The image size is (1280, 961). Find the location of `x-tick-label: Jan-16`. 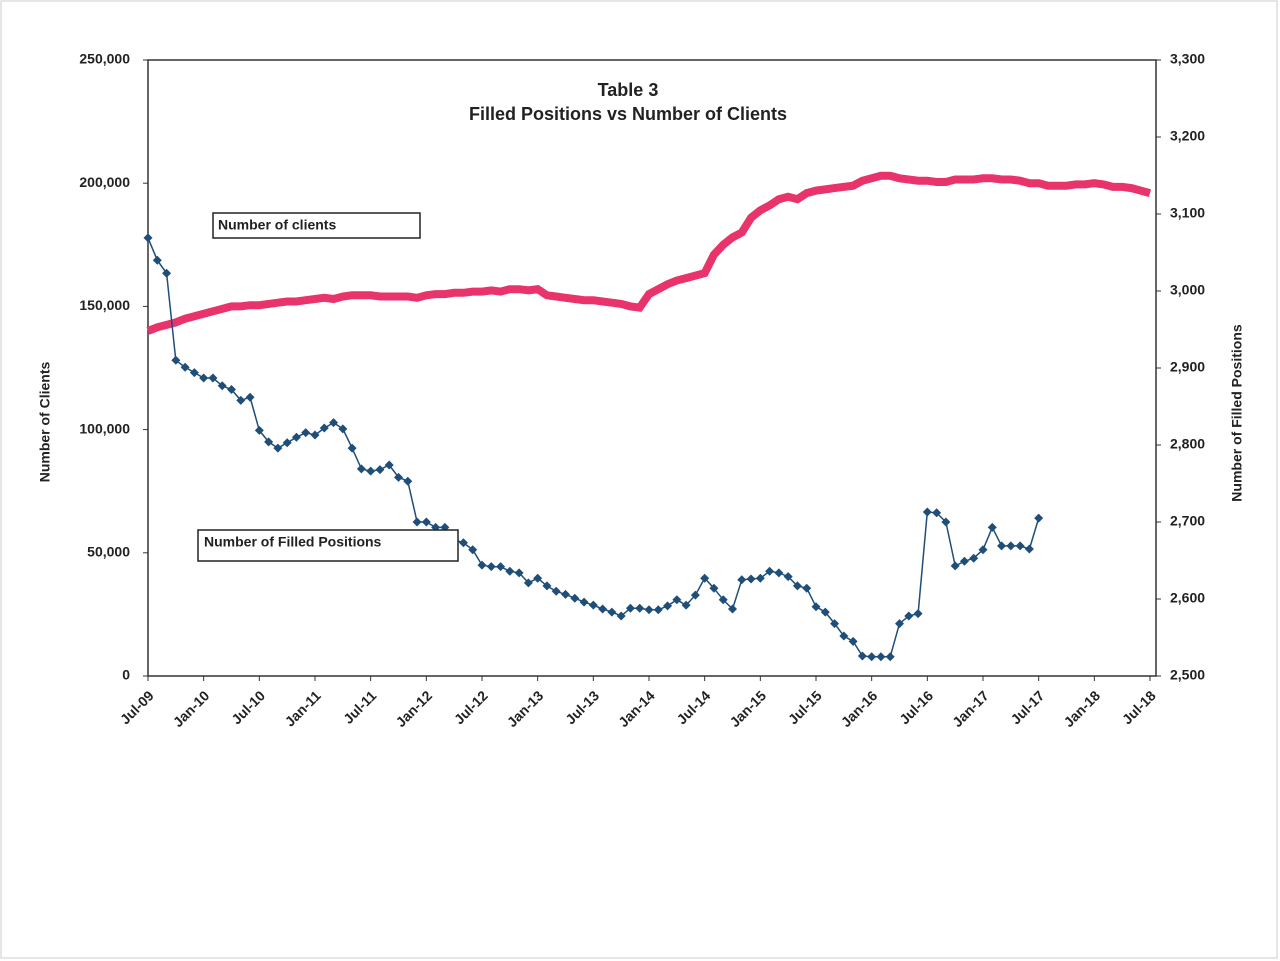

x-tick-label: Jan-16 is located at coordinates (859, 708).